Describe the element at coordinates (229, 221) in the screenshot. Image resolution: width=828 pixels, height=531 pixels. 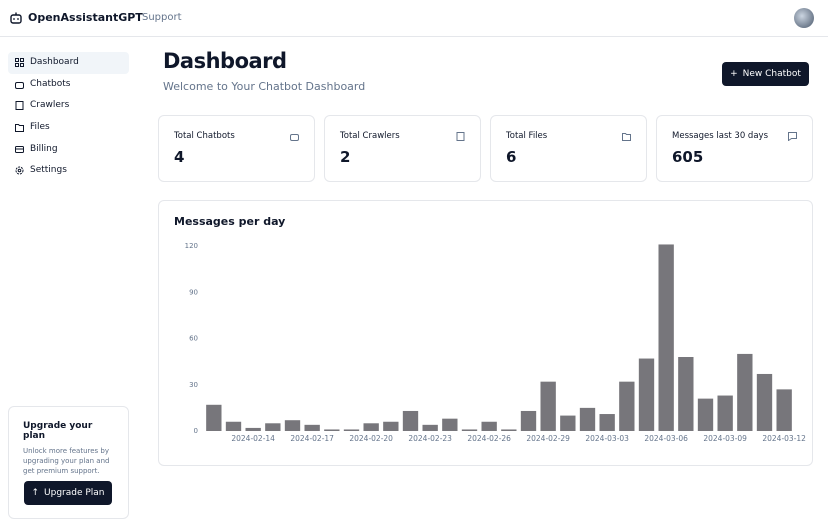
I see `chart-title: Messages per day` at that location.